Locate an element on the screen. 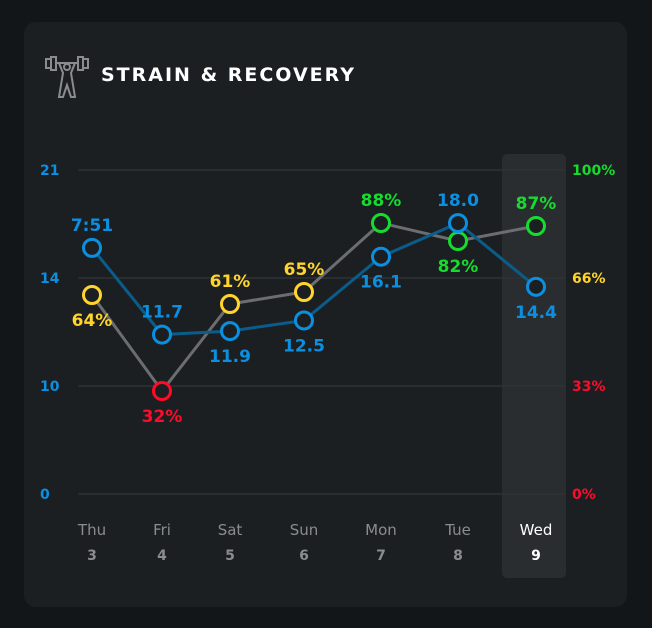 This screenshot has width=652, height=628. x-tick-date: 5 is located at coordinates (230, 556).